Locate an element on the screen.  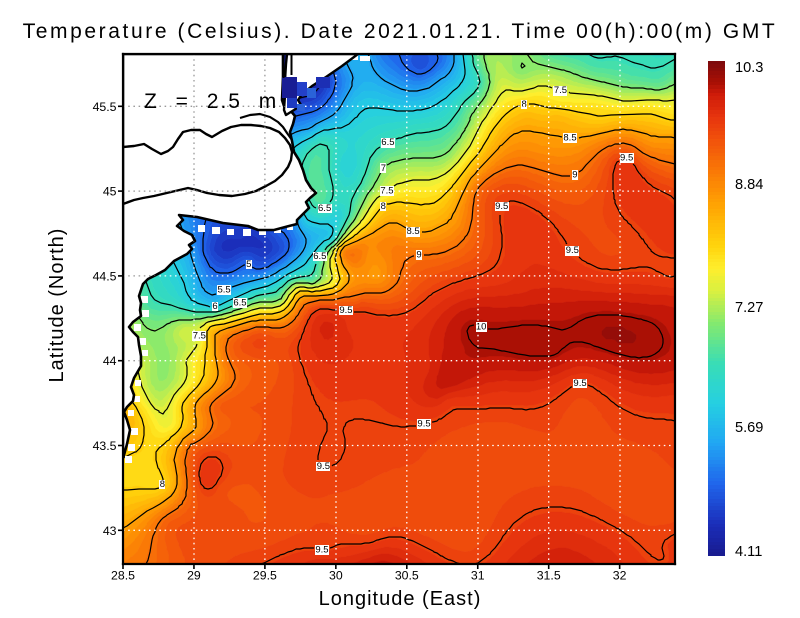
svg-text: 30 is located at coordinates (336, 575).